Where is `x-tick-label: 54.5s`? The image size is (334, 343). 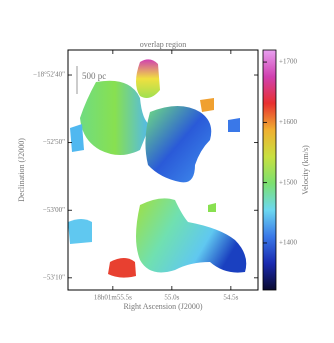
x-tick-label: 54.5s is located at coordinates (230, 298).